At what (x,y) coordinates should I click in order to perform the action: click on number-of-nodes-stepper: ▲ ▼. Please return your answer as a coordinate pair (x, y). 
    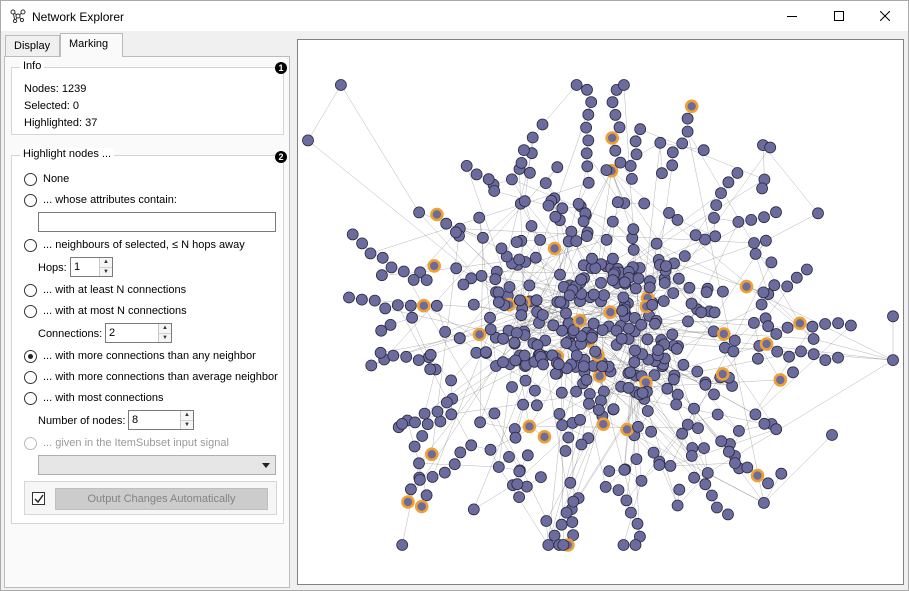
    Looking at the image, I should click on (186, 420).